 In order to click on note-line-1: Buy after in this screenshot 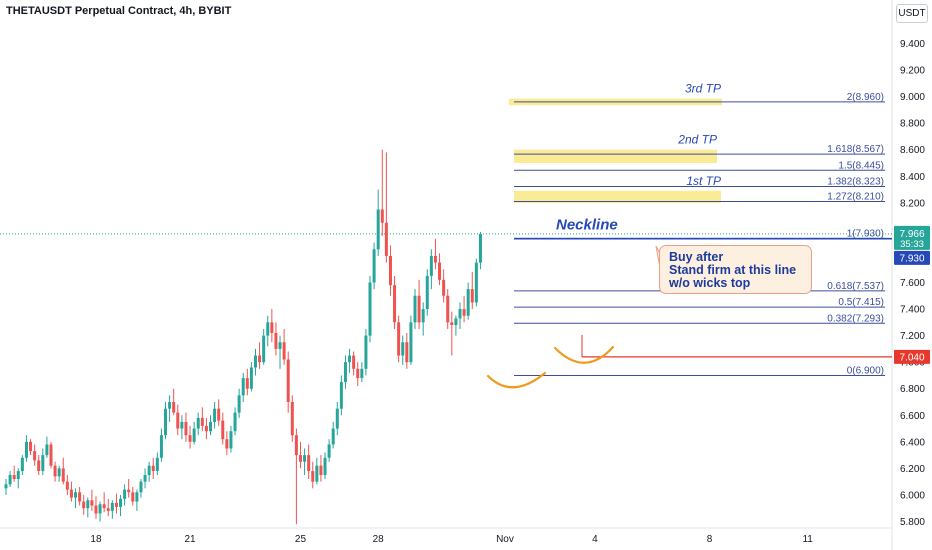, I will do `click(696, 257)`.